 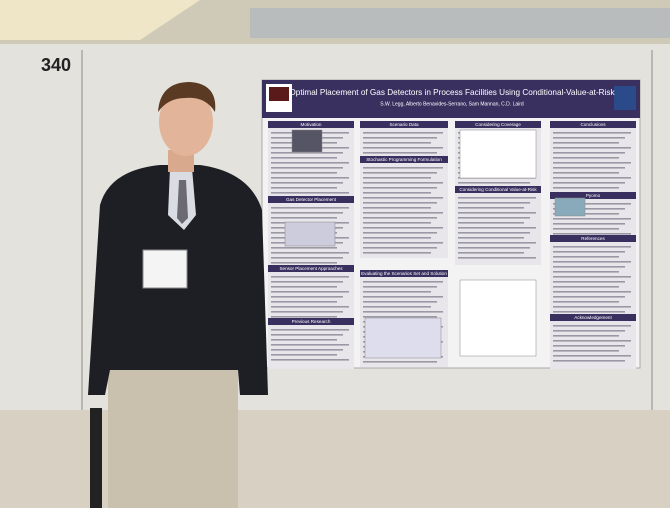 I want to click on section-body, so click(x=498, y=229).